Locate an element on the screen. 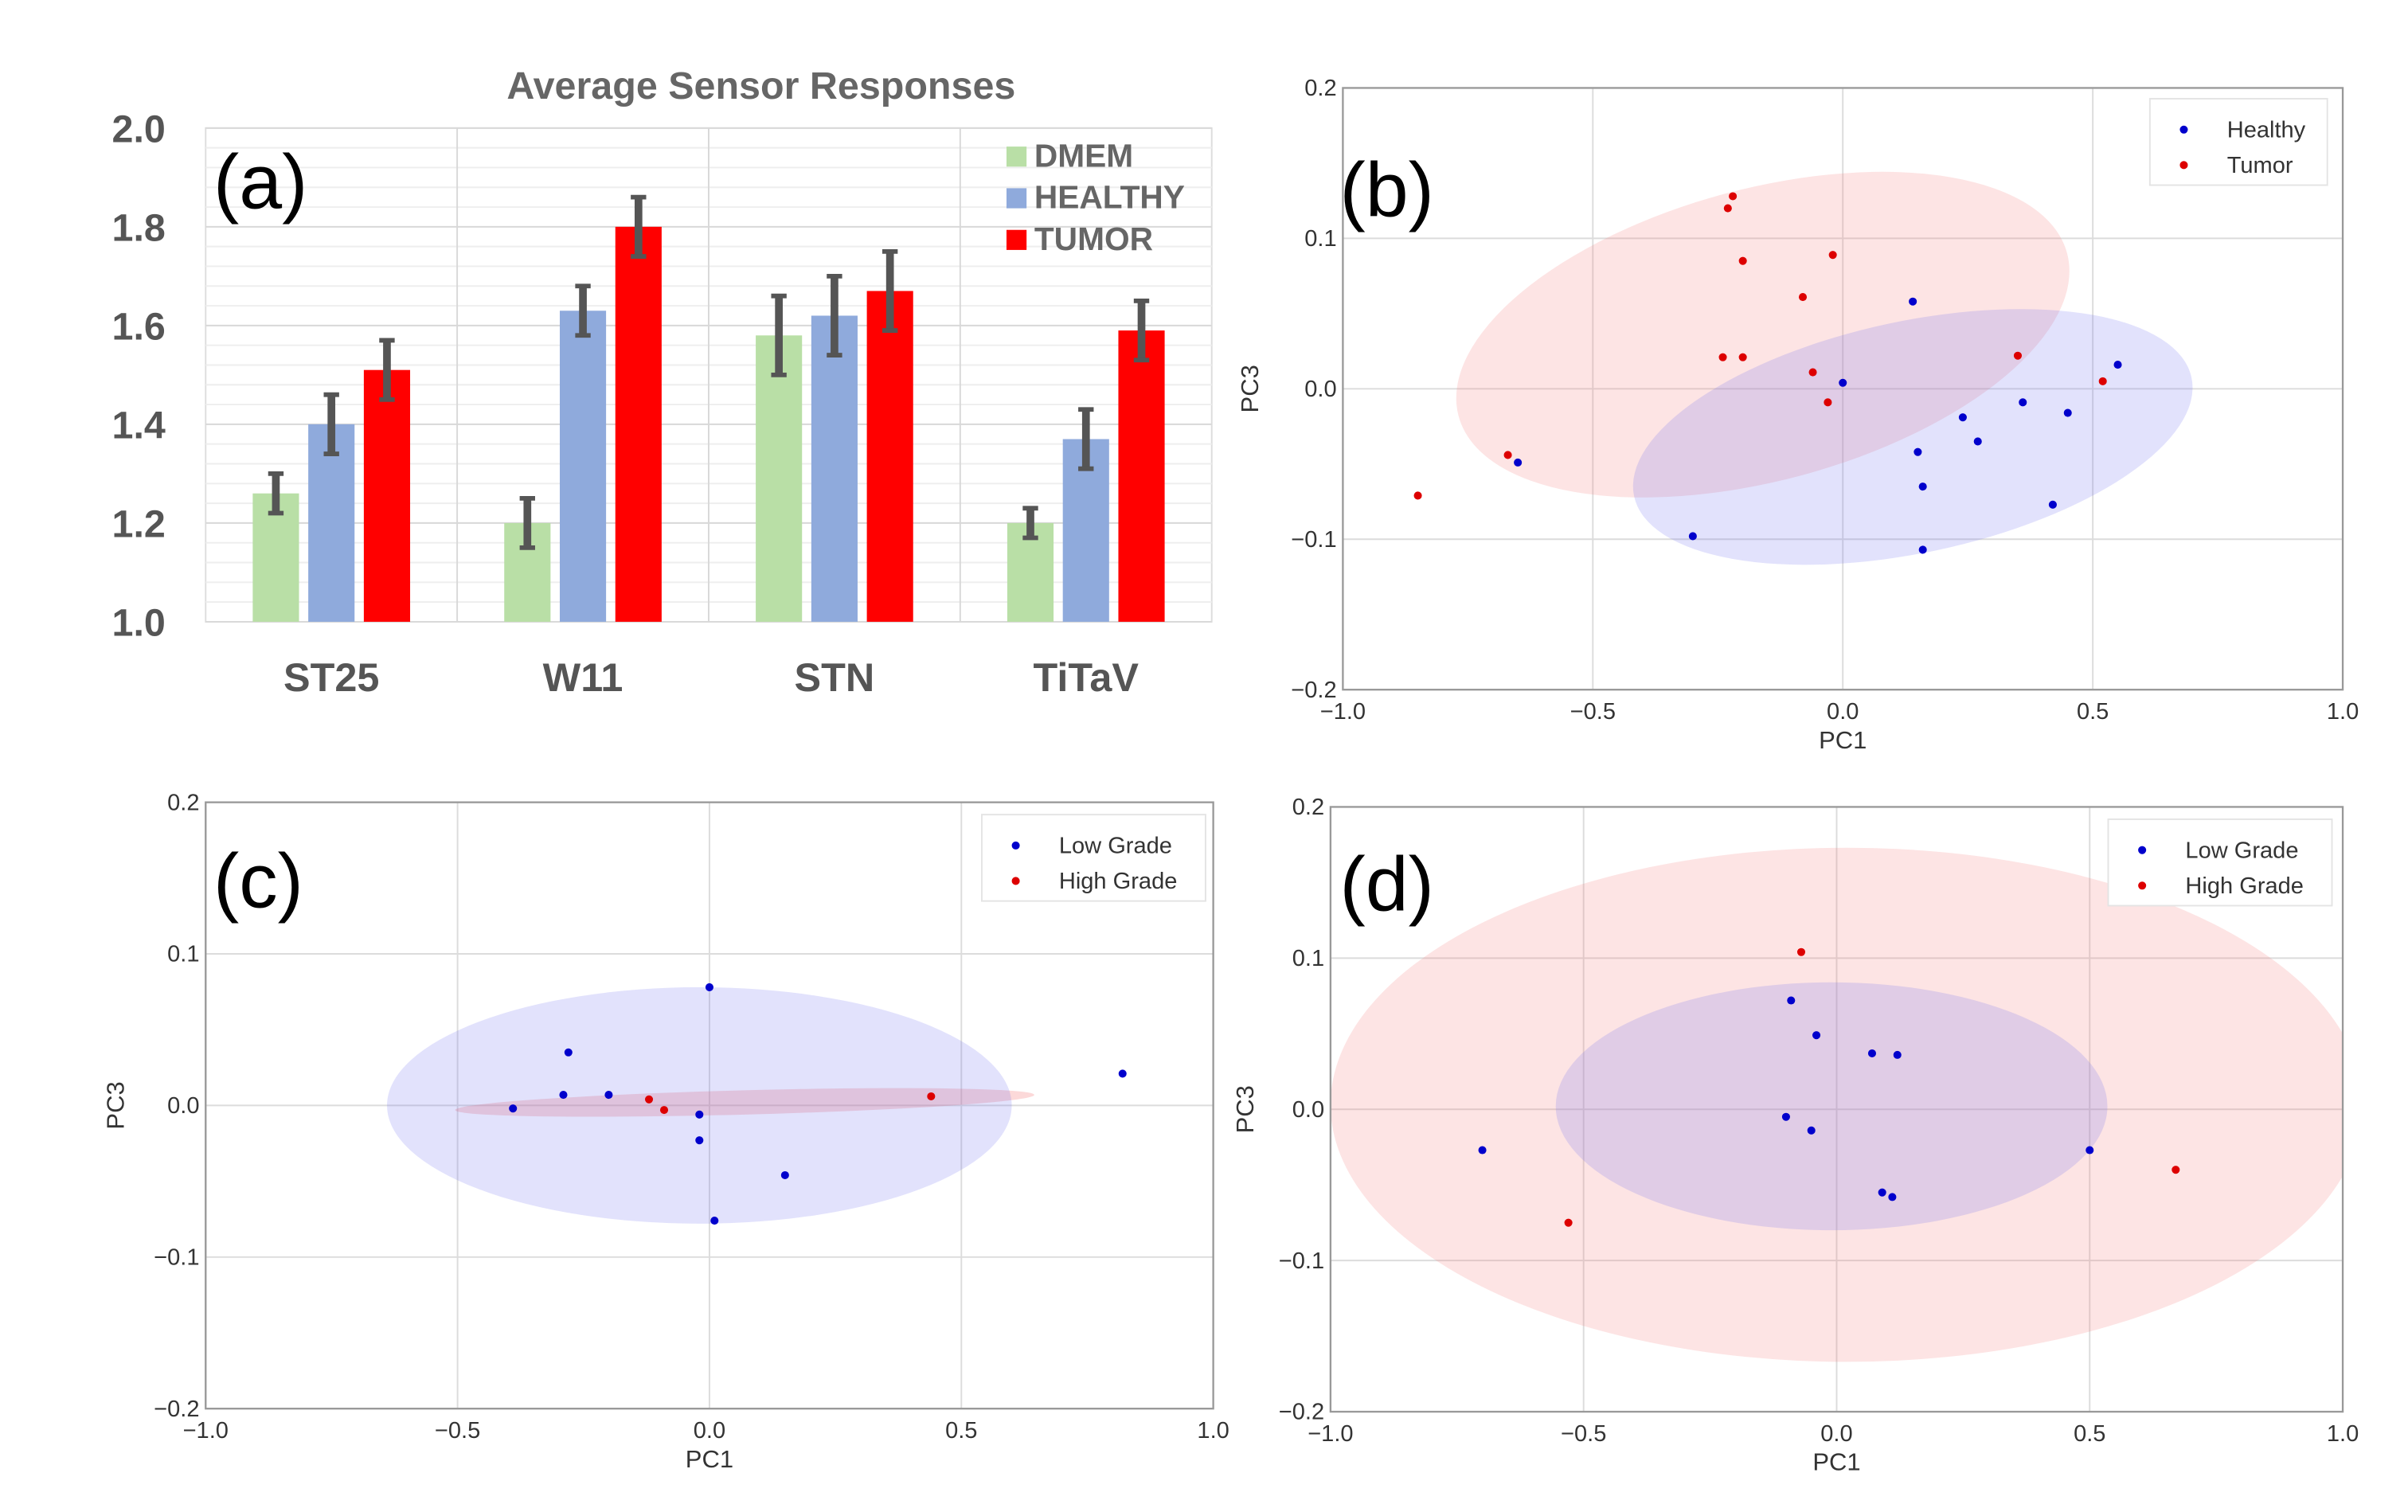  y-tick-label: 1.2 is located at coordinates (139, 523).